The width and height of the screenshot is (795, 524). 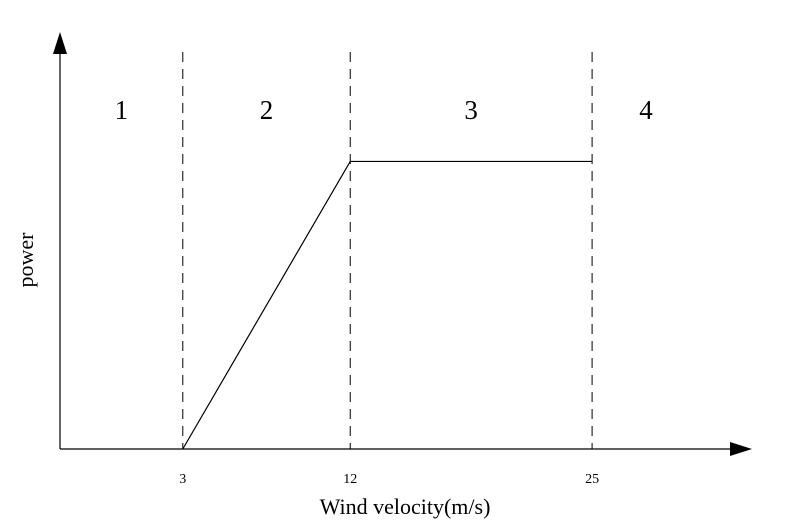 I want to click on x-tick-label: 3, so click(x=182, y=479).